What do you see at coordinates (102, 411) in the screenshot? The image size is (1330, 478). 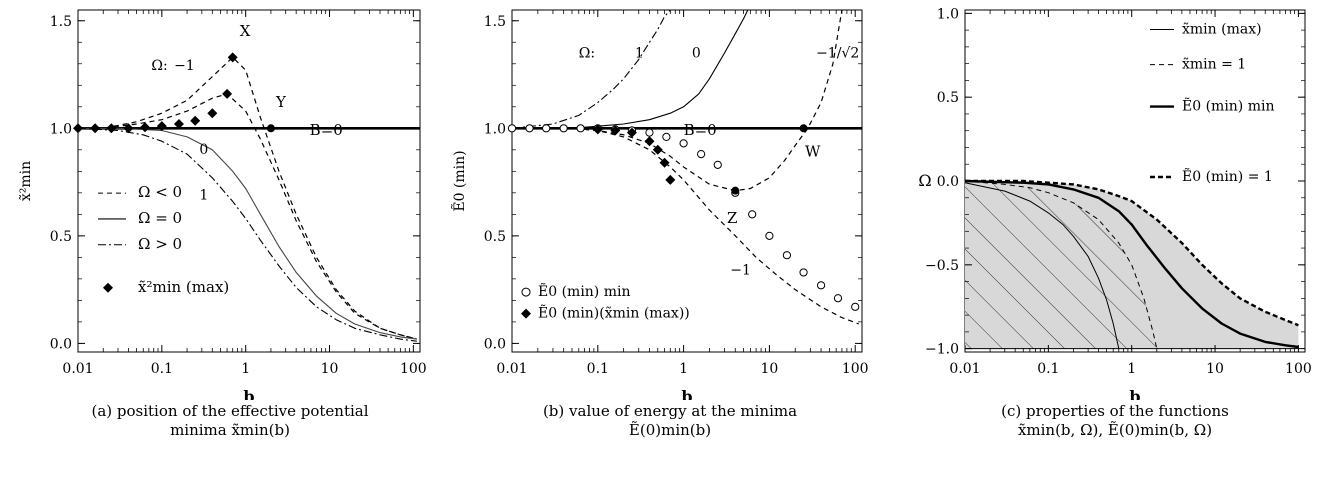 I see `caption-a-label: (a)` at bounding box center [102, 411].